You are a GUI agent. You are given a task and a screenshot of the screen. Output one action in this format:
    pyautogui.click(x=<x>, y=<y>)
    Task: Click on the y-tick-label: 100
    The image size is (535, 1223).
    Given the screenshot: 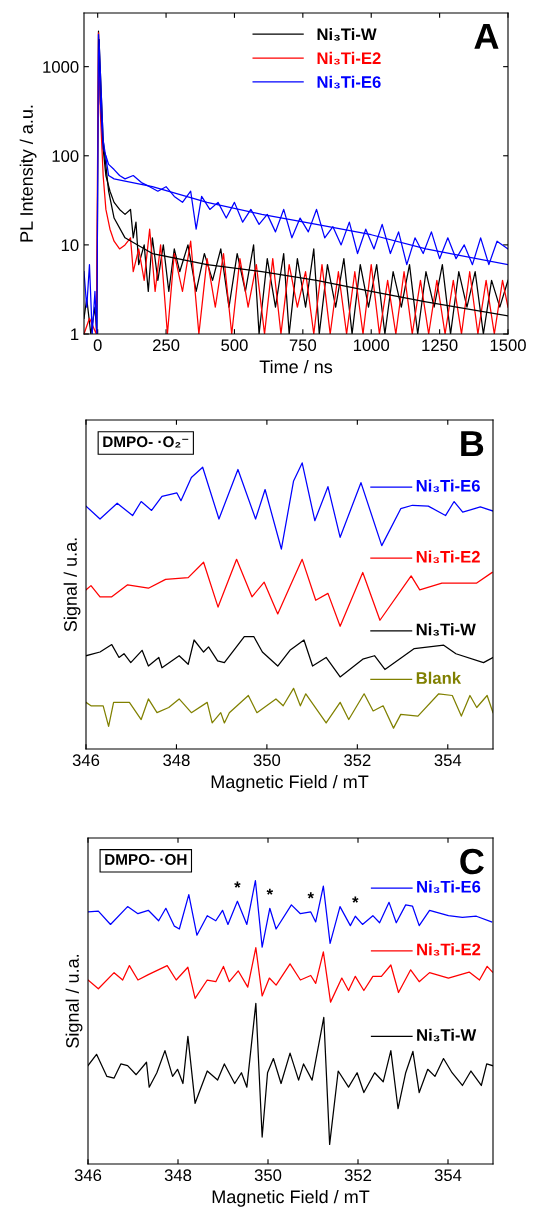 What is the action you would take?
    pyautogui.click(x=65, y=156)
    